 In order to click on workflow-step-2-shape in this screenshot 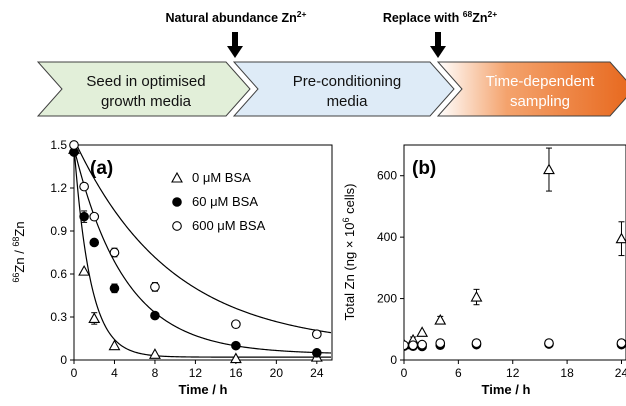, I will do `click(343, 89)`.